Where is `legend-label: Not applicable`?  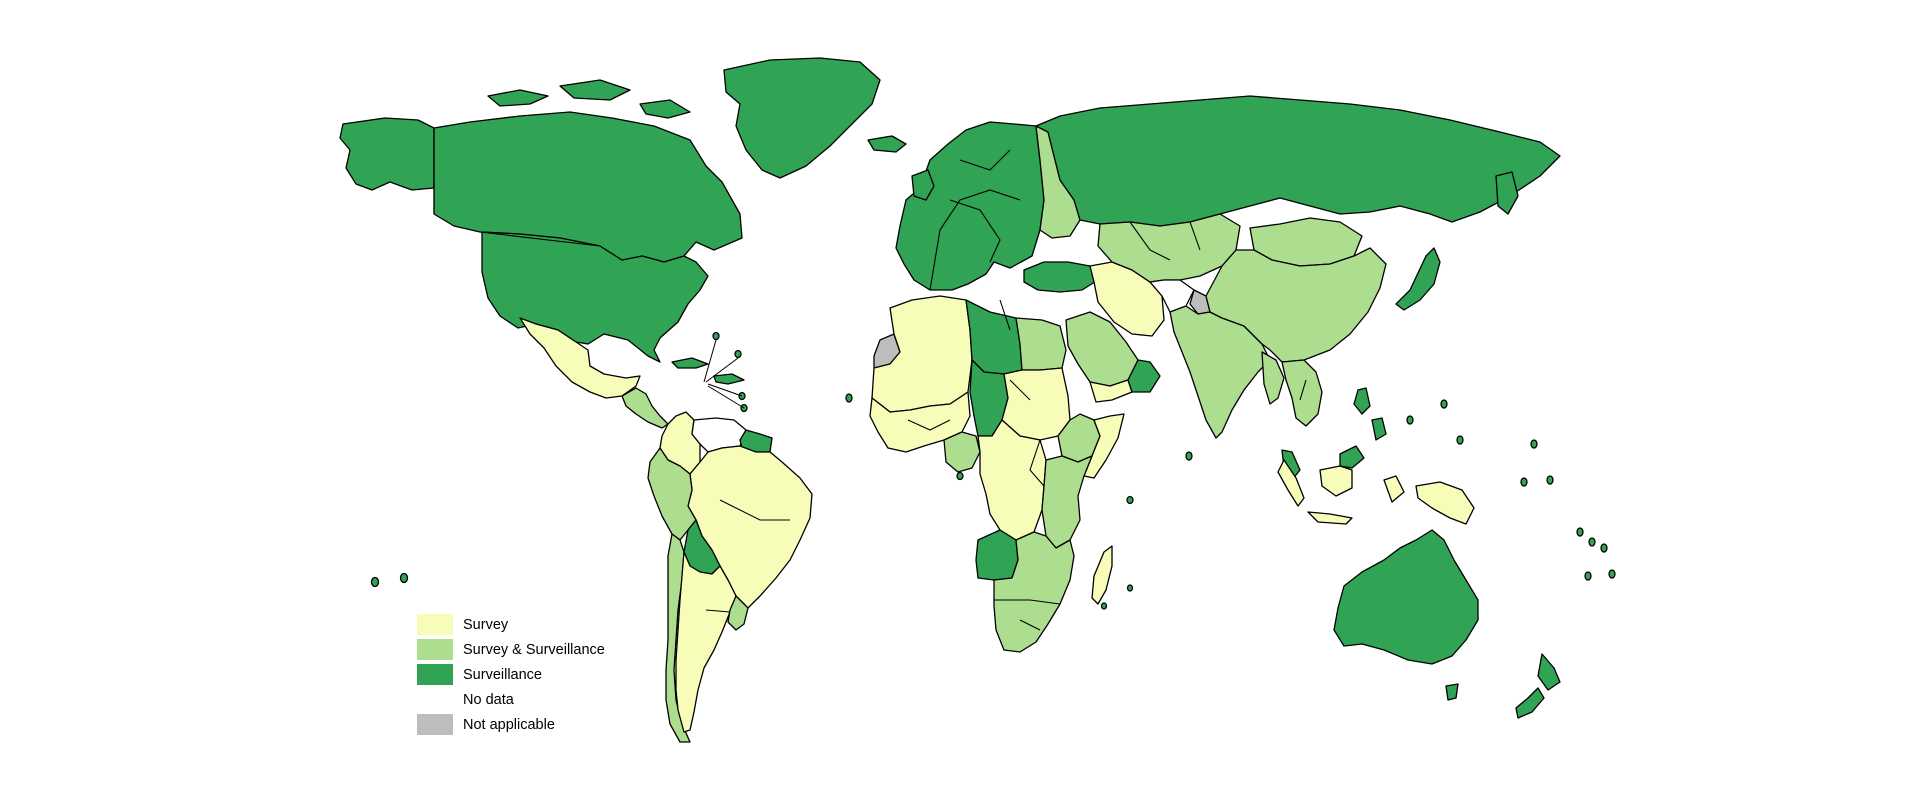 legend-label: Not applicable is located at coordinates (509, 724).